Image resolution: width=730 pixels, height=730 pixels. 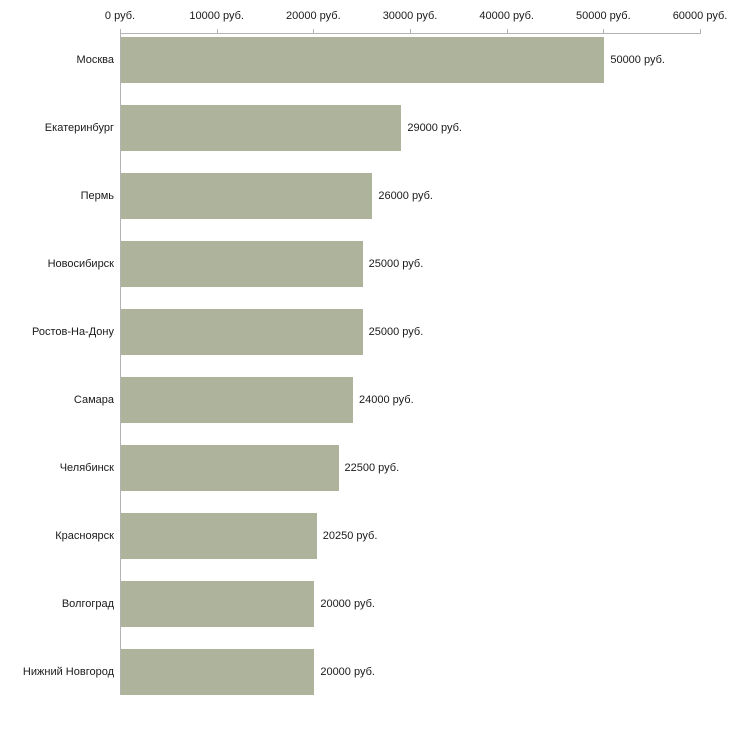 I want to click on bar-value-label: 29000 руб., so click(x=434, y=128).